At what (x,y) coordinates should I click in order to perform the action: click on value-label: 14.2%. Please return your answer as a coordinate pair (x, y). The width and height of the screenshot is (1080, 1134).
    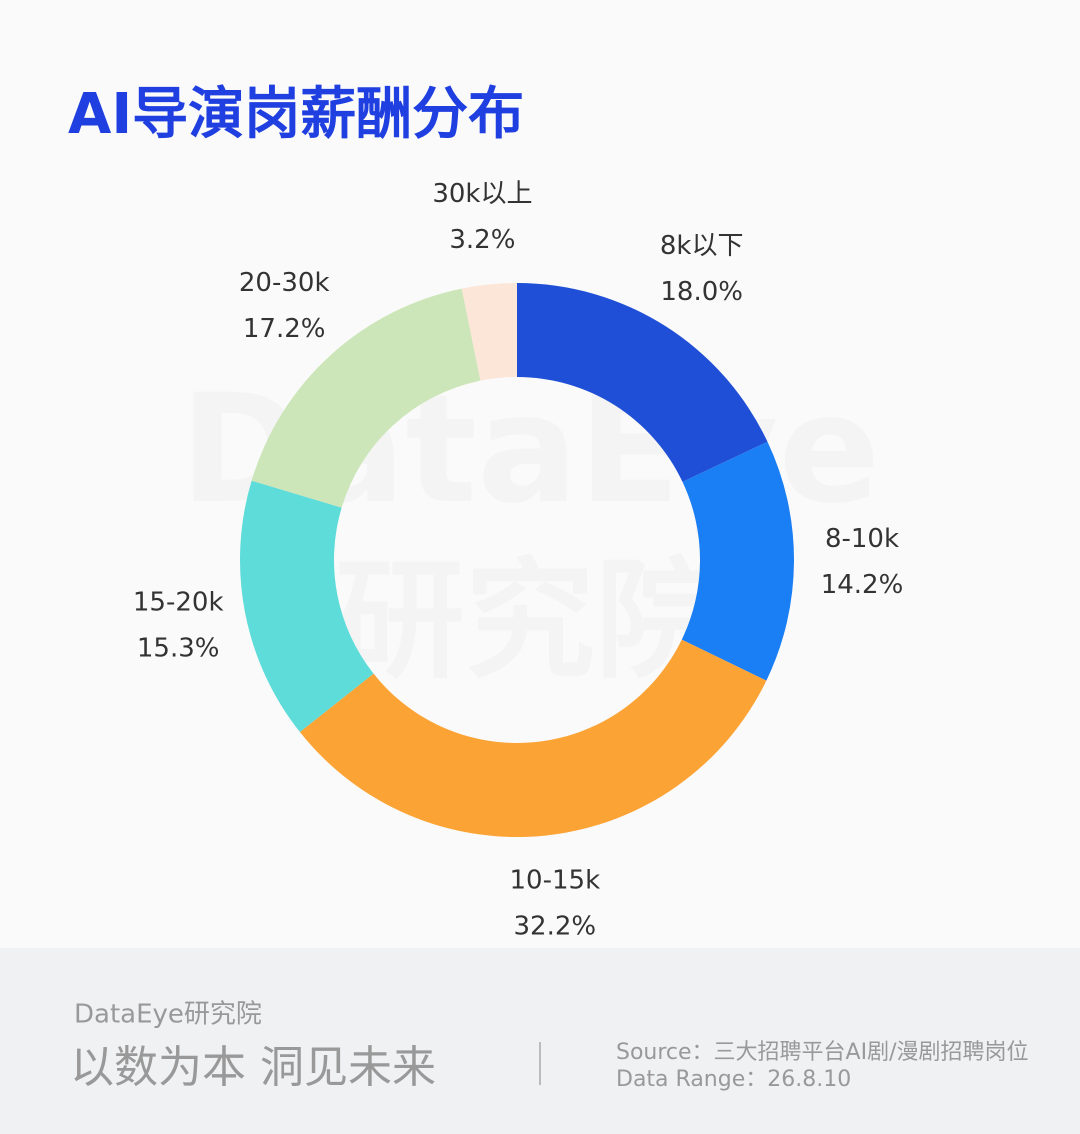
    Looking at the image, I should click on (862, 585).